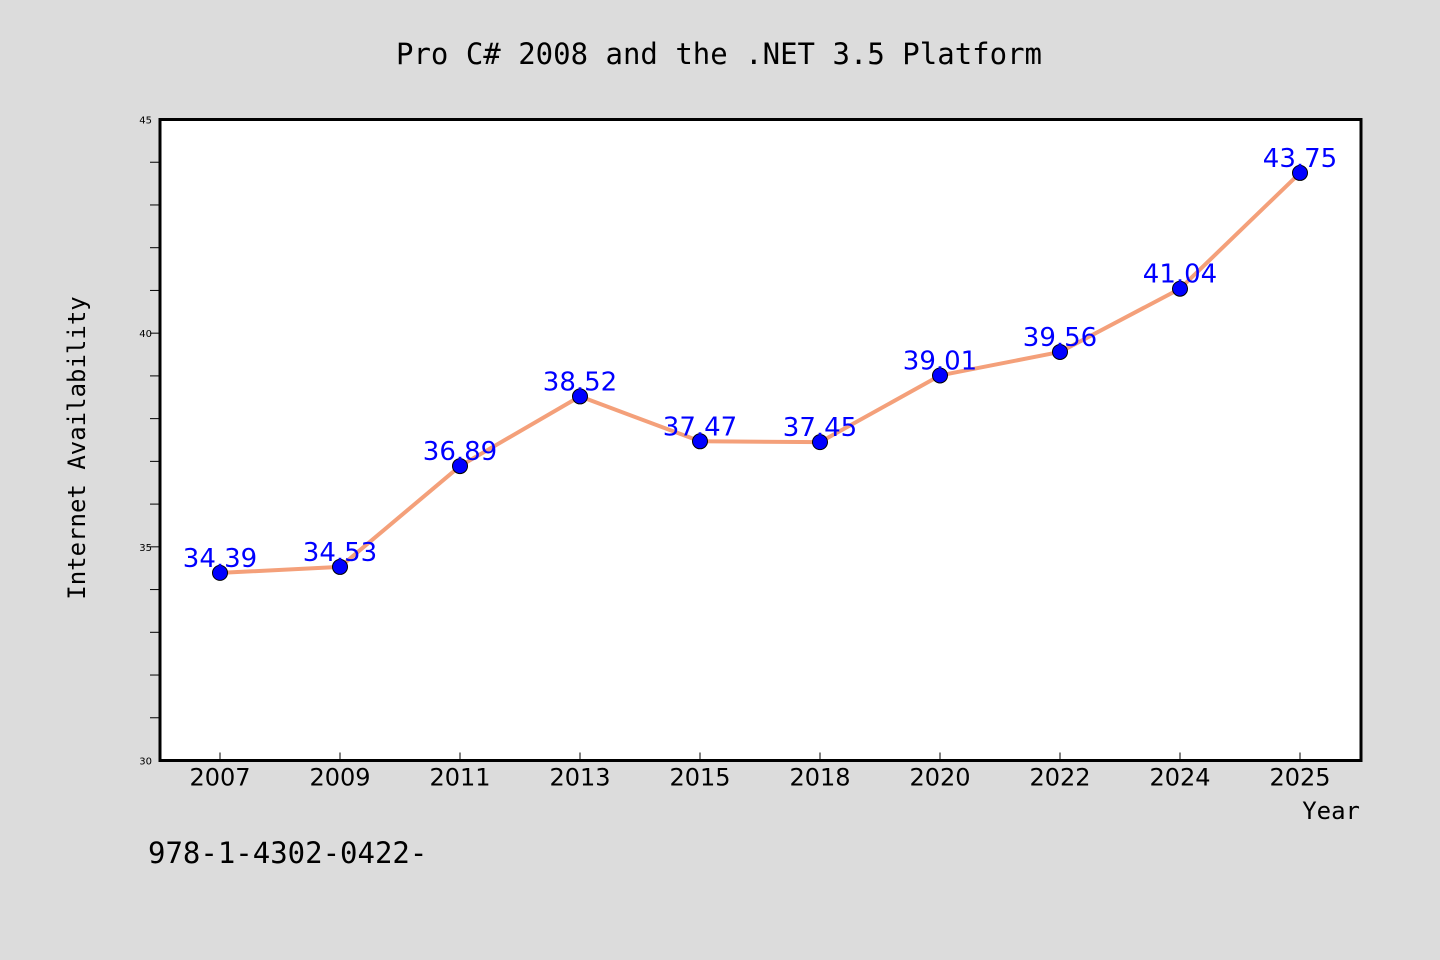  I want to click on footer-isbn-text: 978-1-4302-0422-, so click(287, 853).